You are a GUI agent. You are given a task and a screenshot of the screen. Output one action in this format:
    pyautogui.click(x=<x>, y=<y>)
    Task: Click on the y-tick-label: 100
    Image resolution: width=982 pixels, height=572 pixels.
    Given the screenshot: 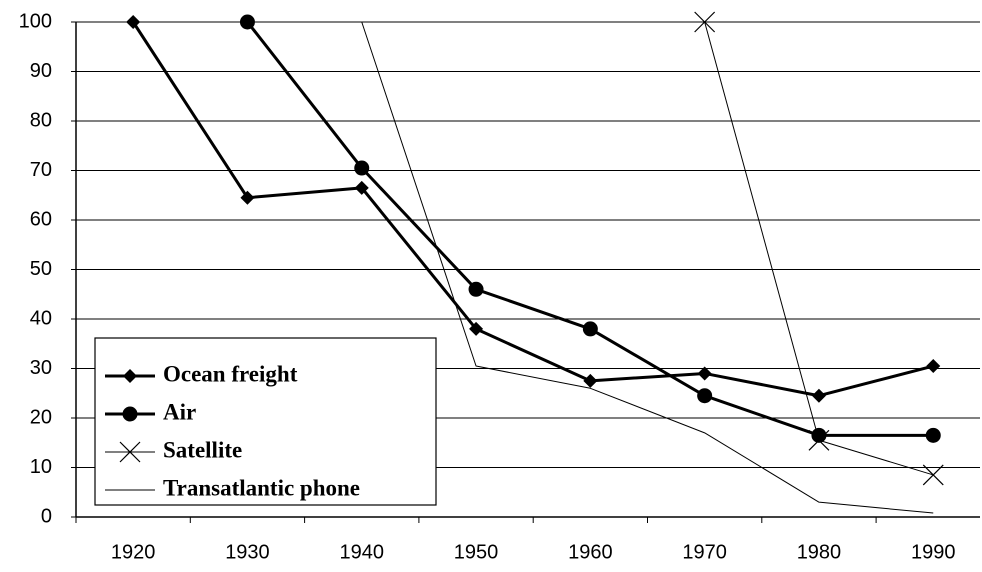 What is the action you would take?
    pyautogui.click(x=35, y=21)
    